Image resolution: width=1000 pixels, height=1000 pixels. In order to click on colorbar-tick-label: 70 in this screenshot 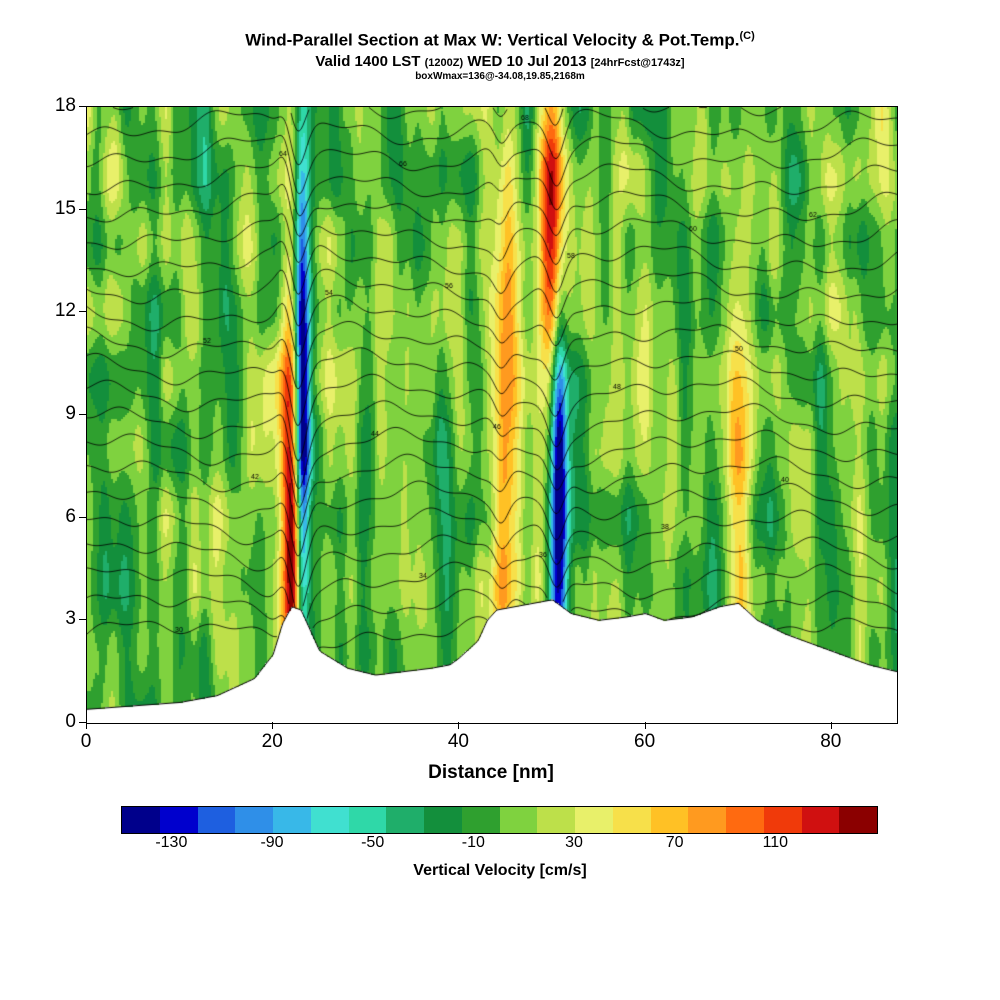, I will do `click(674, 842)`.